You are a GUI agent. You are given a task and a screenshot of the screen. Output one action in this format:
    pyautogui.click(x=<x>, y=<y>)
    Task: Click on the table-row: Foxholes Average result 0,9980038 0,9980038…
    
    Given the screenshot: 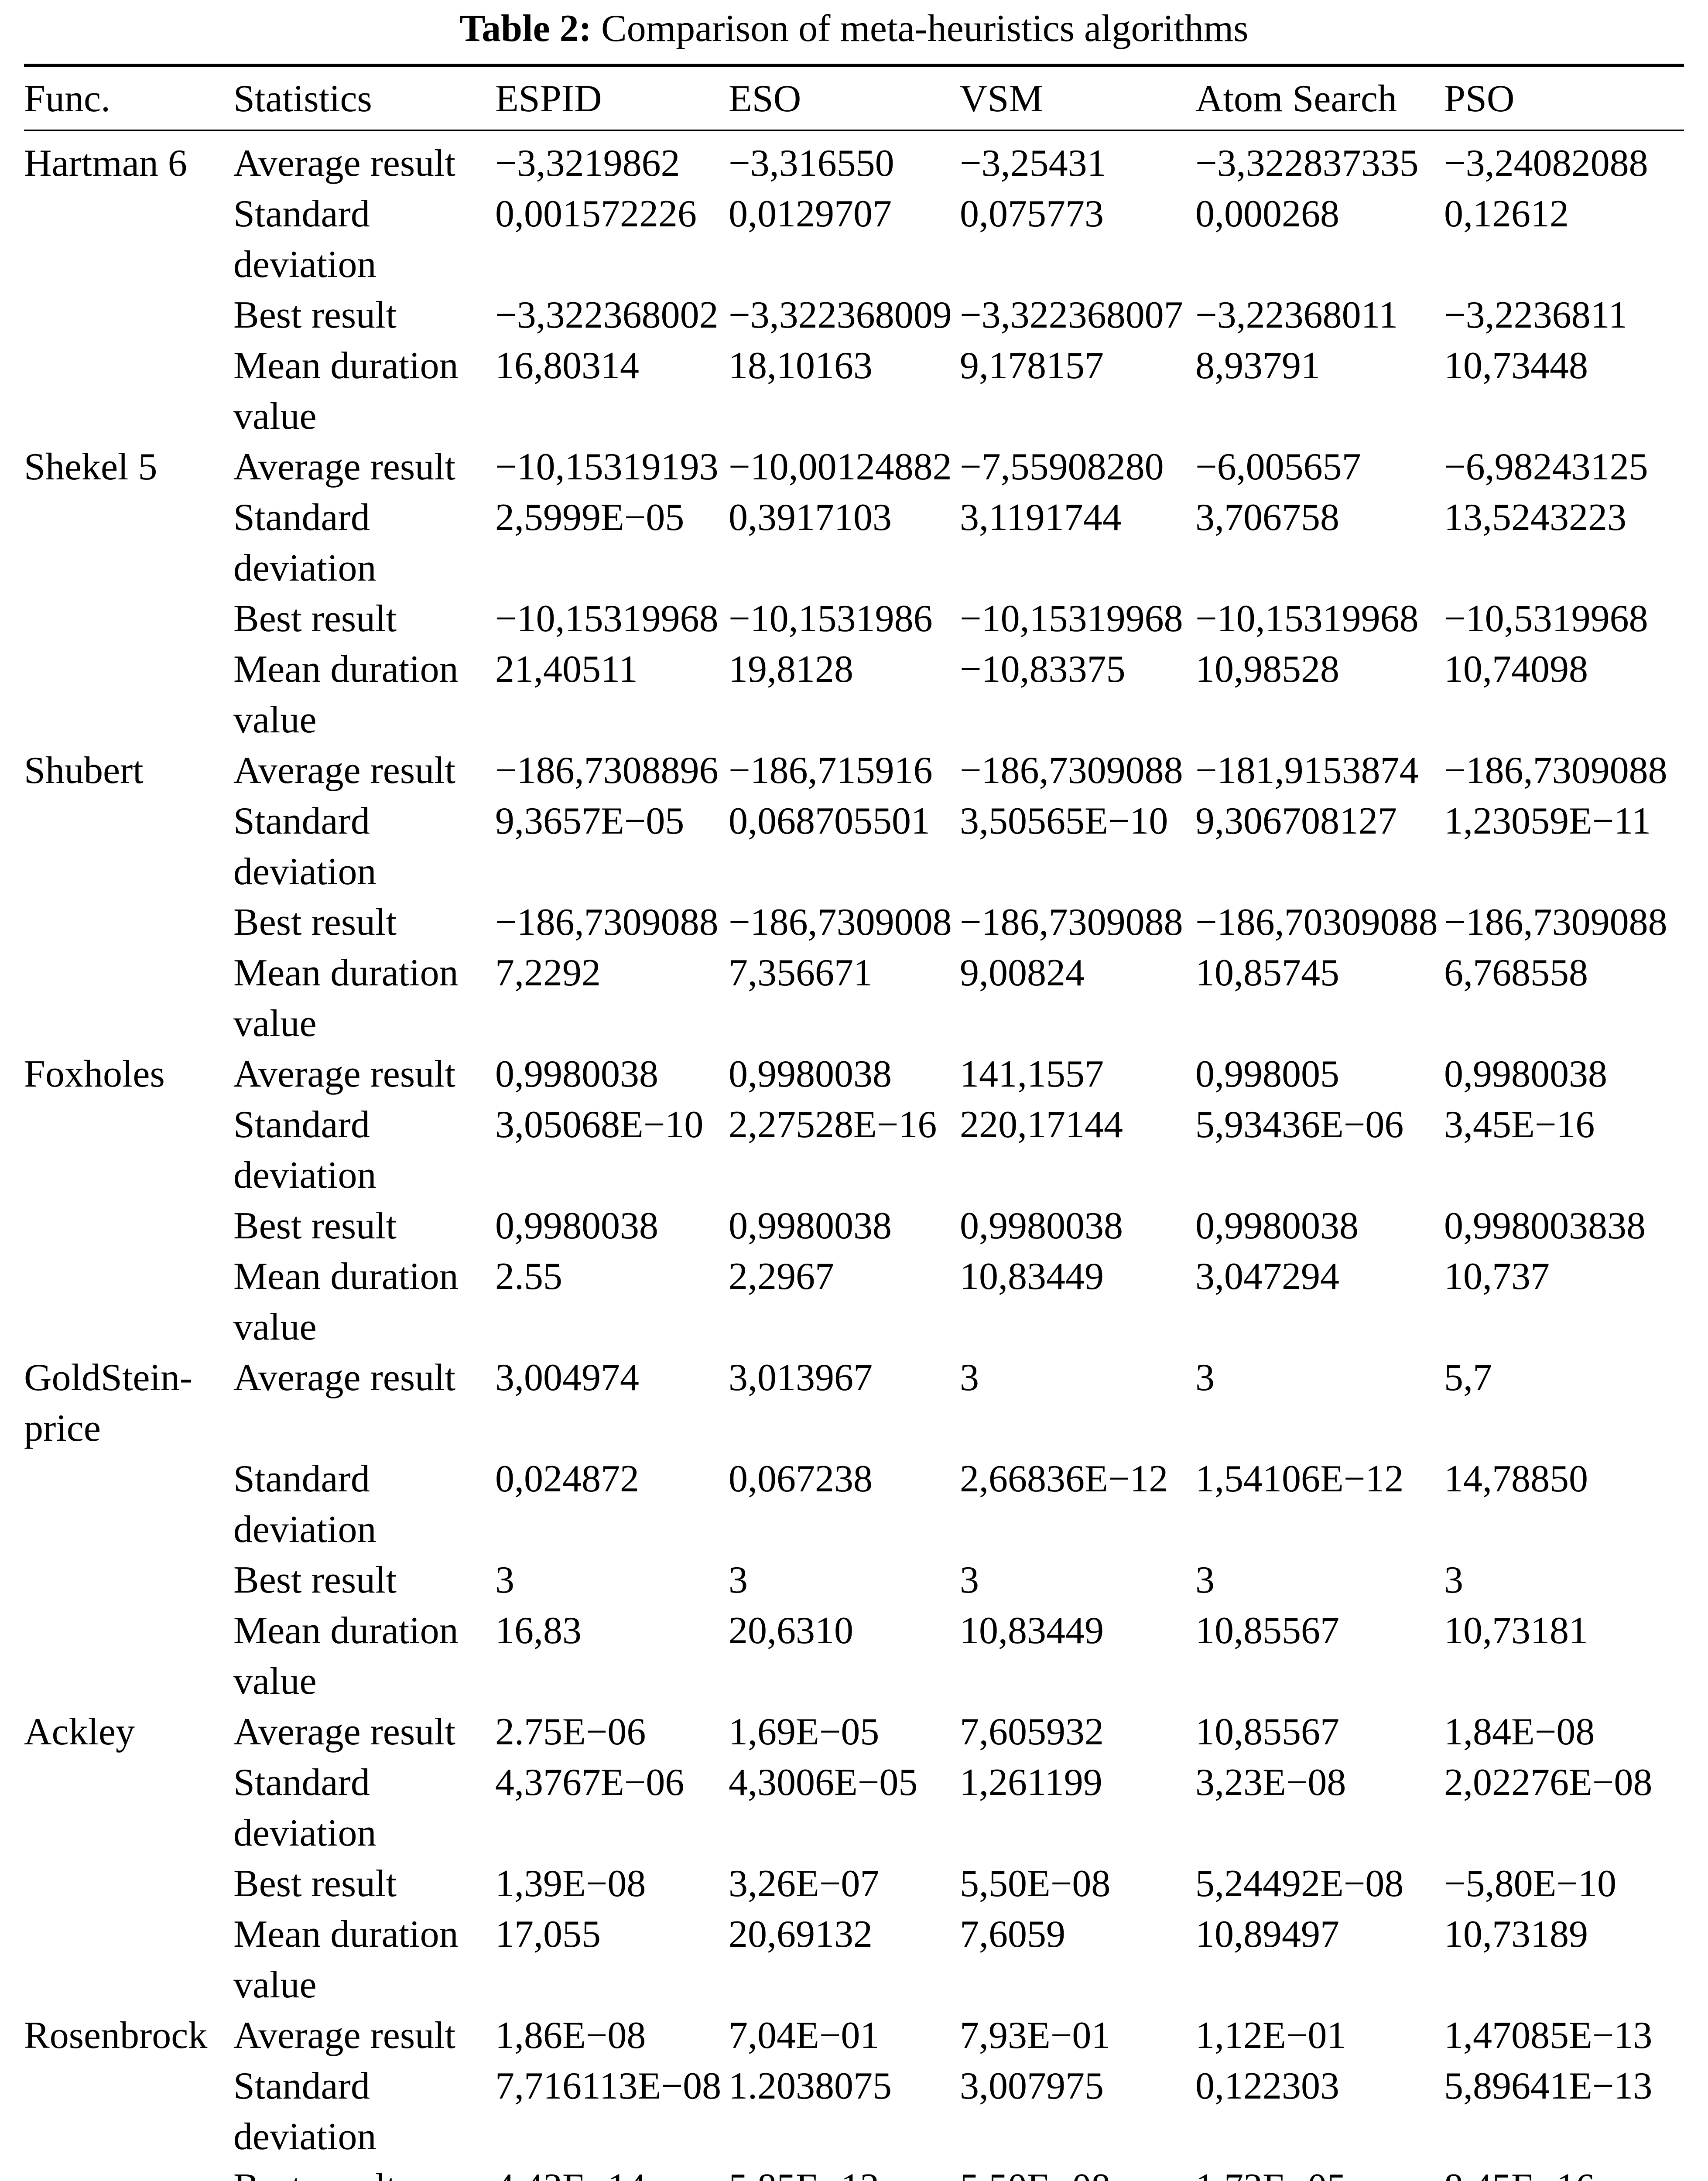 What is the action you would take?
    pyautogui.click(x=854, y=1074)
    